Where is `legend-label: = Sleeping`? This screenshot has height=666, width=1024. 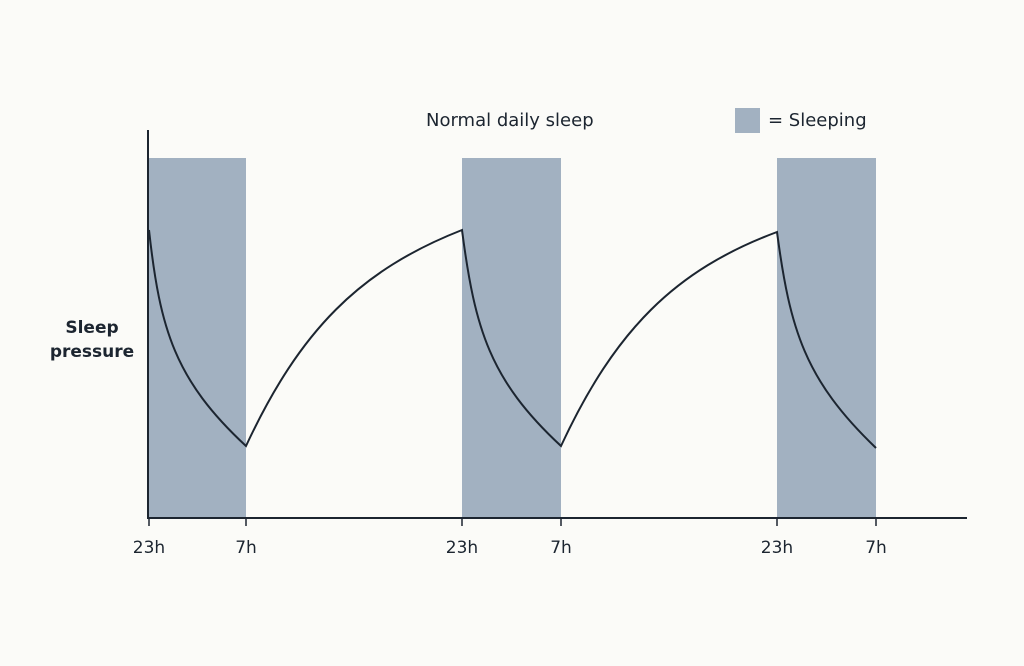 legend-label: = Sleeping is located at coordinates (817, 120).